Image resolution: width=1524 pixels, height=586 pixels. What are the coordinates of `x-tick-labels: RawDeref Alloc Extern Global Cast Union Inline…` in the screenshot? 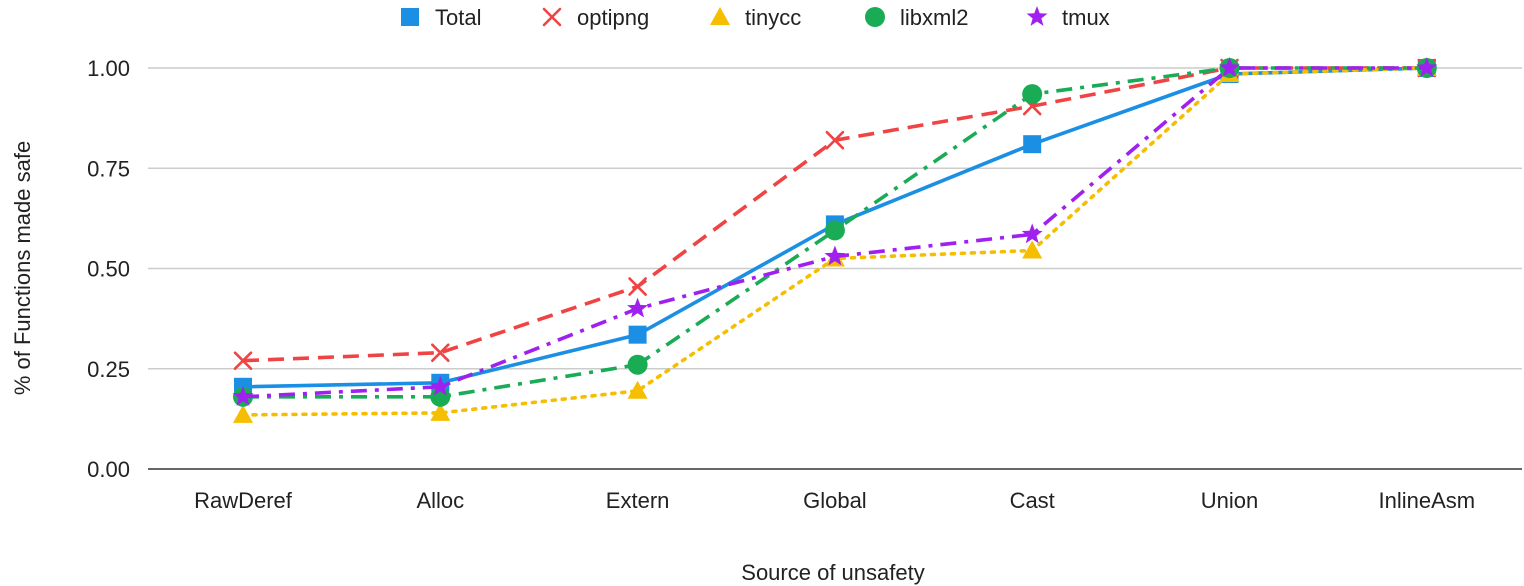 It's located at (834, 500).